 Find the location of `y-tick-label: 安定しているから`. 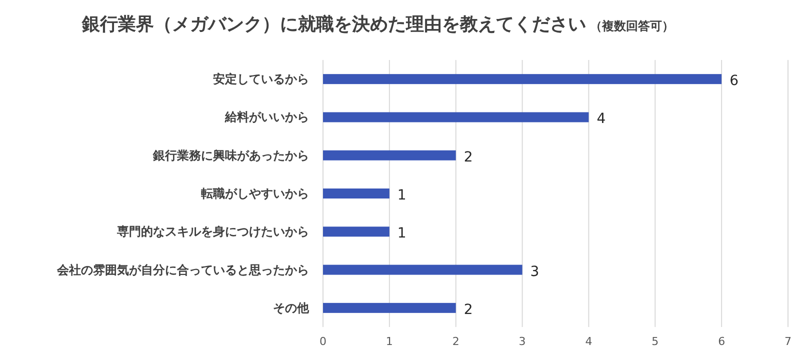

y-tick-label: 安定しているから is located at coordinates (261, 79).